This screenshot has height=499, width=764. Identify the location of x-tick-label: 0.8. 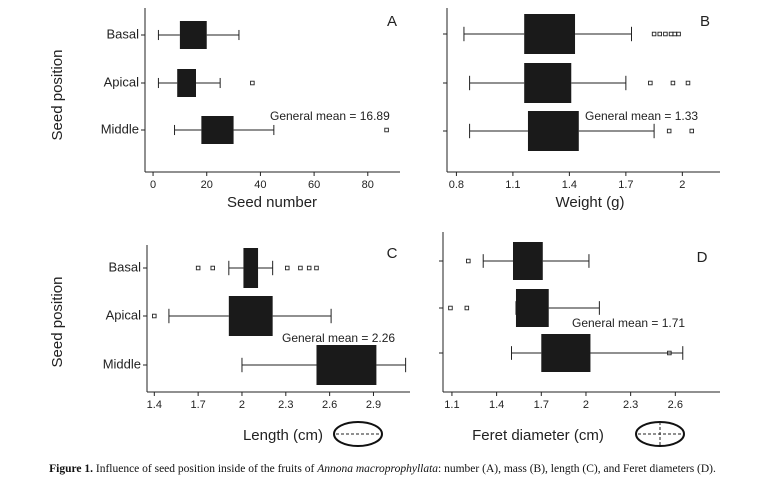
(456, 185).